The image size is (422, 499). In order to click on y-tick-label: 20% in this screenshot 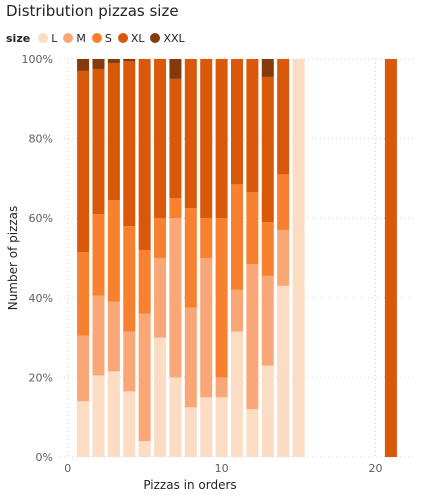, I will do `click(41, 377)`.